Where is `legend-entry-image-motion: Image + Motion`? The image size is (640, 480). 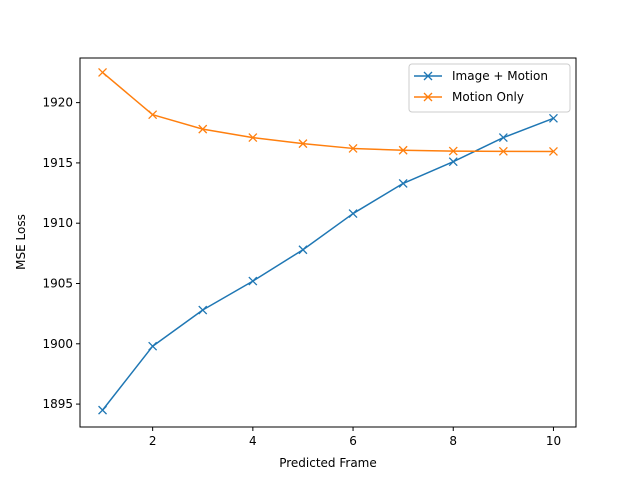
legend-entry-image-motion: Image + Motion is located at coordinates (481, 76).